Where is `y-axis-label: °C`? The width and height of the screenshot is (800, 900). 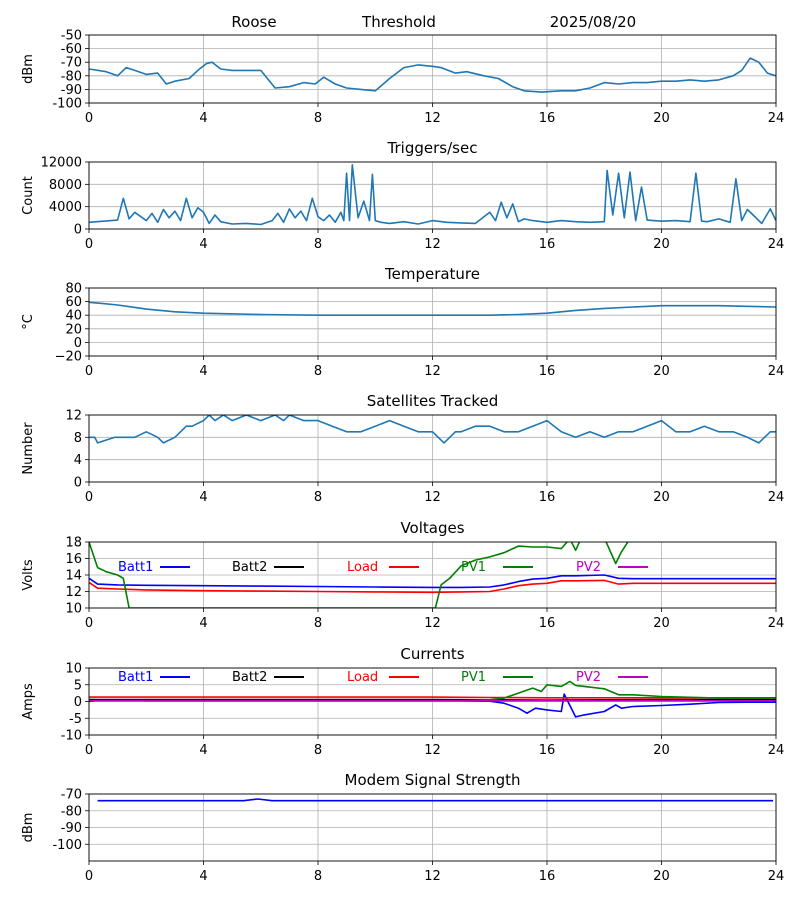 y-axis-label: °C is located at coordinates (28, 322).